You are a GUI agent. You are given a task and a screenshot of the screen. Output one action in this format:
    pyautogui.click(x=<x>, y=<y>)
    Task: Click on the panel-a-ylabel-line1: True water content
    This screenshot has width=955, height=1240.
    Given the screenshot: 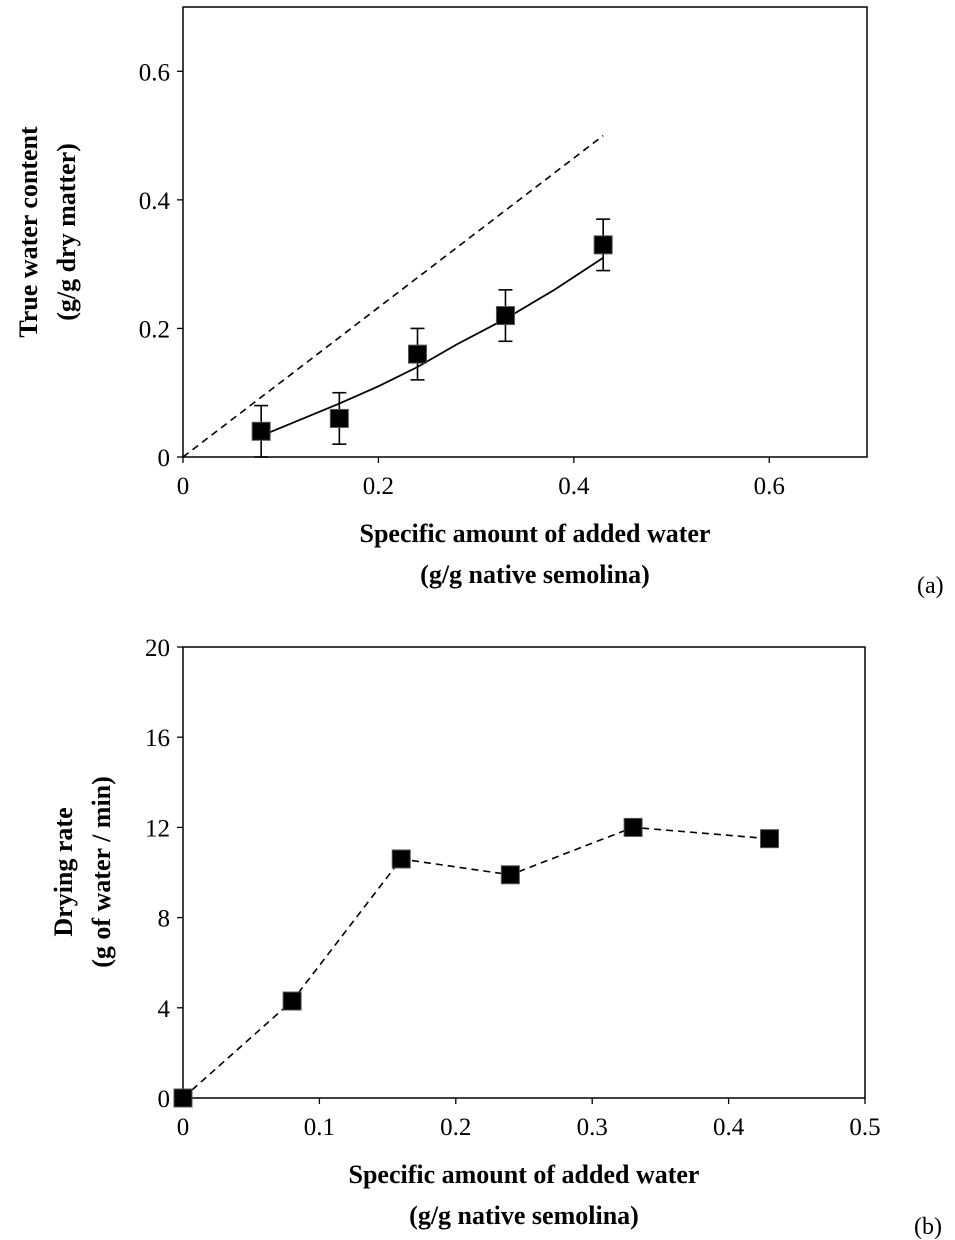 What is the action you would take?
    pyautogui.click(x=28, y=232)
    